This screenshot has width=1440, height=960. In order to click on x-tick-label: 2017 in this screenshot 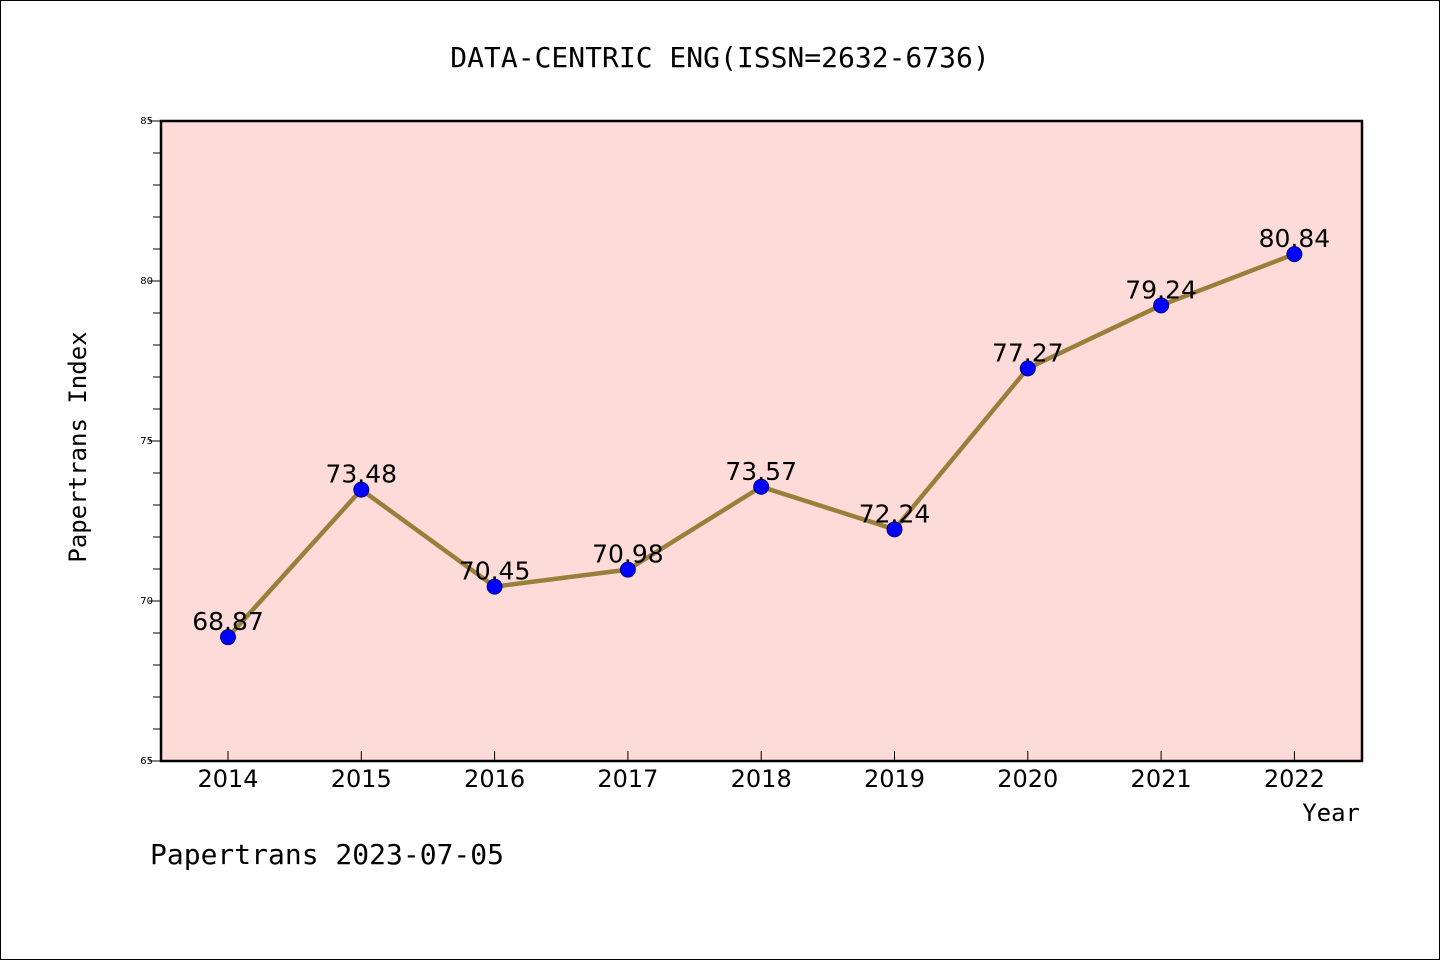, I will do `click(627, 779)`.